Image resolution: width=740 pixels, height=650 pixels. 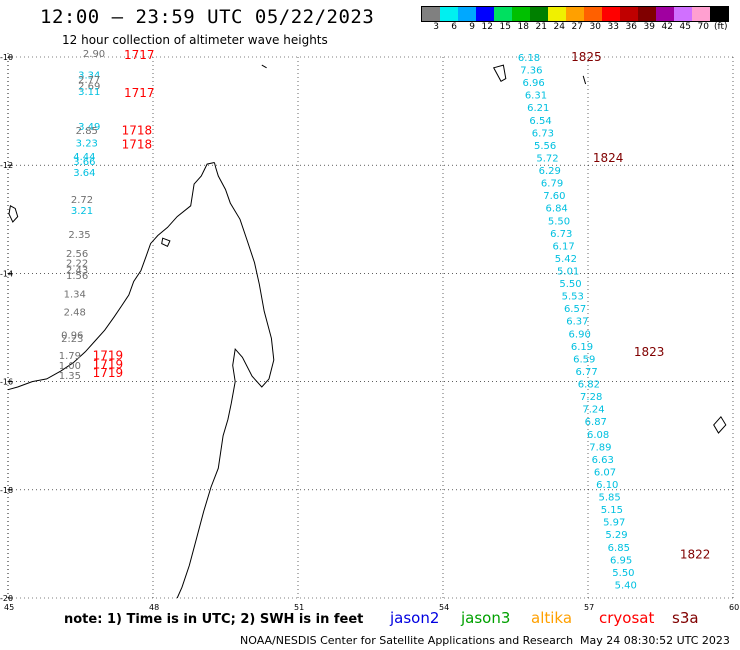 I want to click on swh-value: 1.35, so click(x=70, y=376).